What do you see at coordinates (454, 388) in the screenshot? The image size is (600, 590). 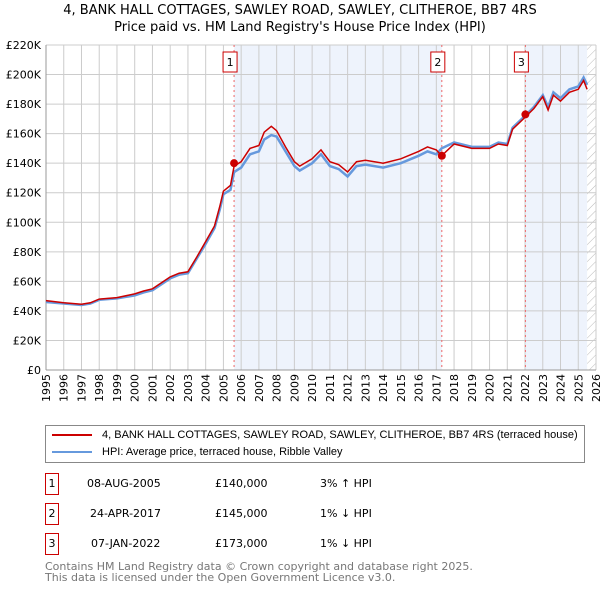 I see `x-tick-label: 2018` at bounding box center [454, 388].